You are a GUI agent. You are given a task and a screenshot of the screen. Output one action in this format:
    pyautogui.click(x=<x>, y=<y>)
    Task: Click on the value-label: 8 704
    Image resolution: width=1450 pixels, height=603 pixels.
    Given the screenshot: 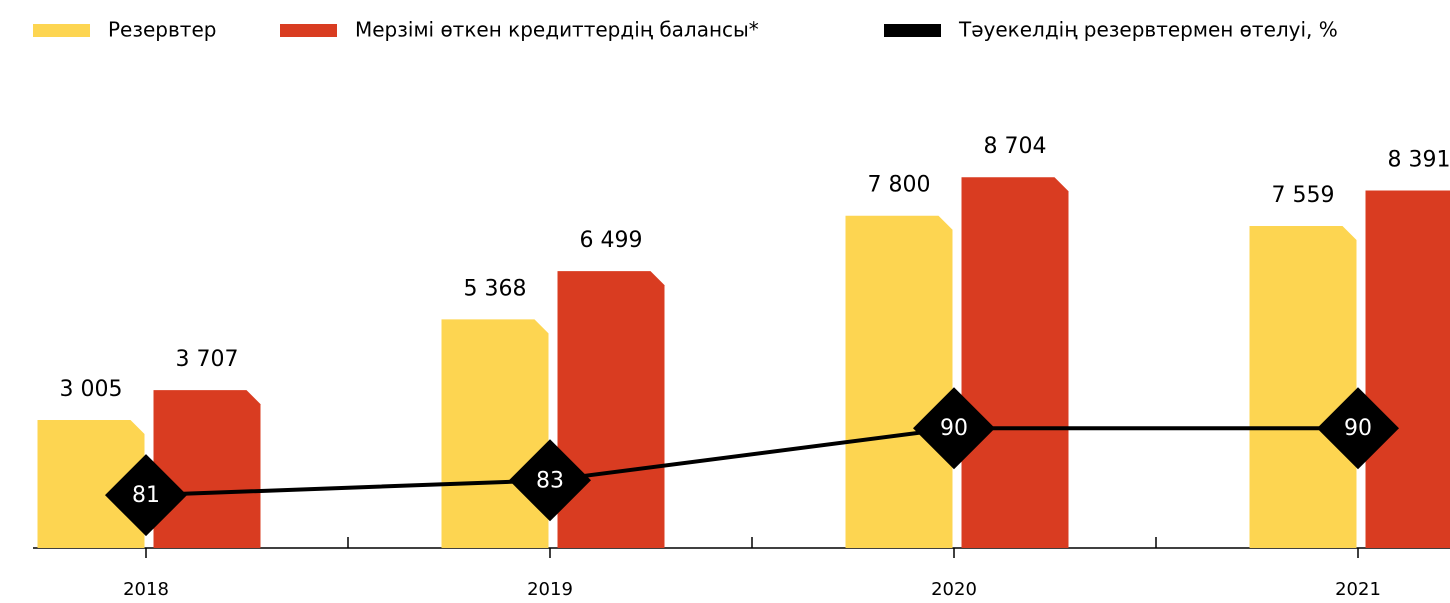 What is the action you would take?
    pyautogui.click(x=1015, y=146)
    